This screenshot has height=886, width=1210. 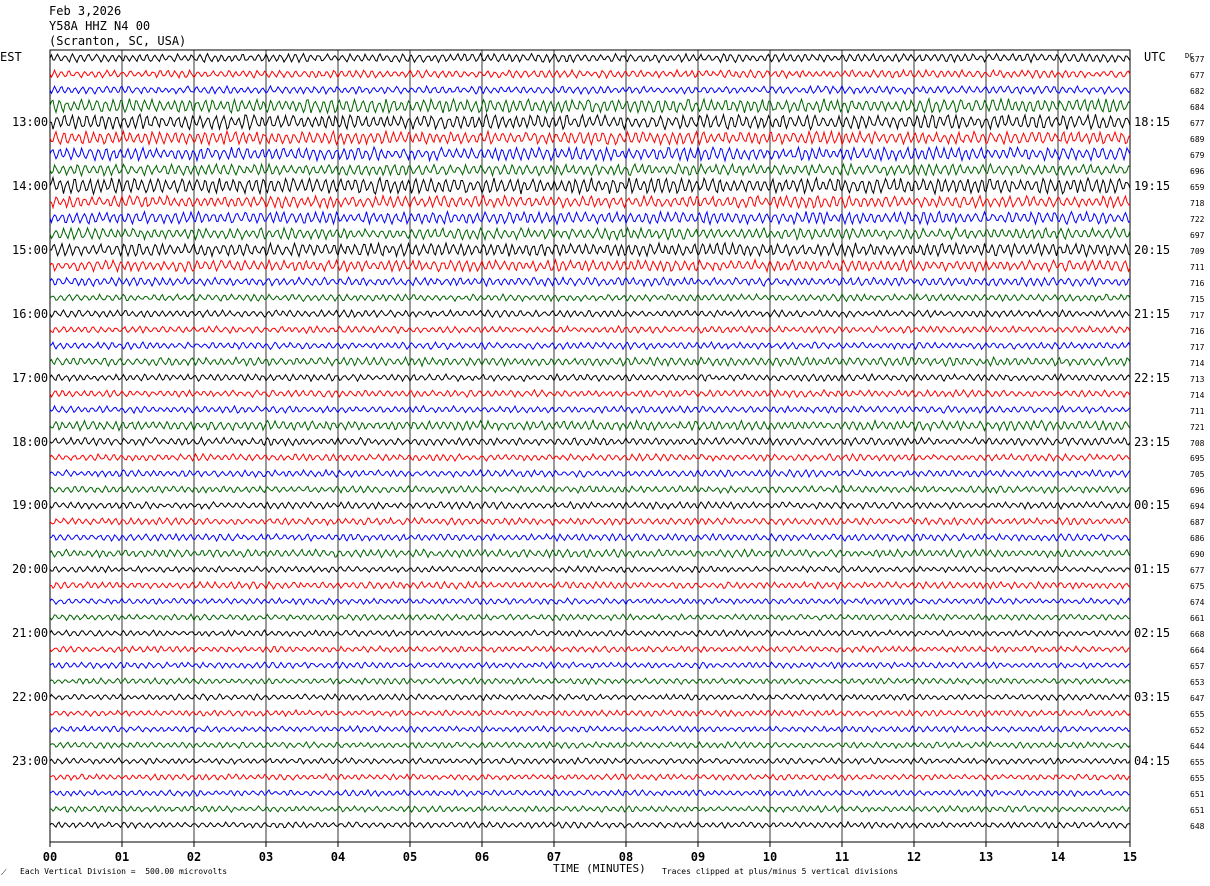 I want to click on dc-offset-value: 687, so click(x=1197, y=523).